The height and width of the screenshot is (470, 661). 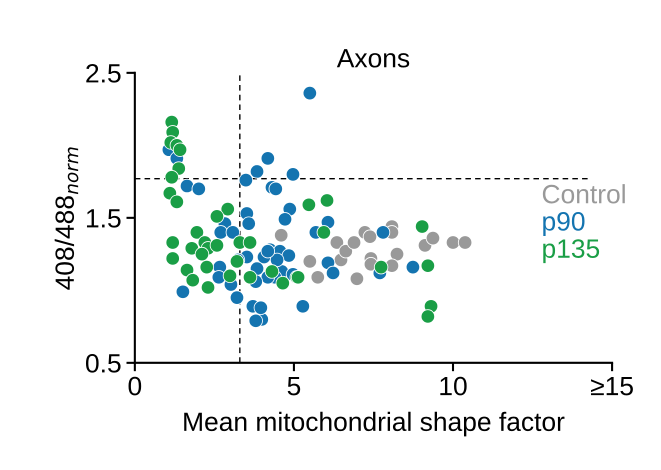 I want to click on x-tick-label: 10, so click(x=453, y=386).